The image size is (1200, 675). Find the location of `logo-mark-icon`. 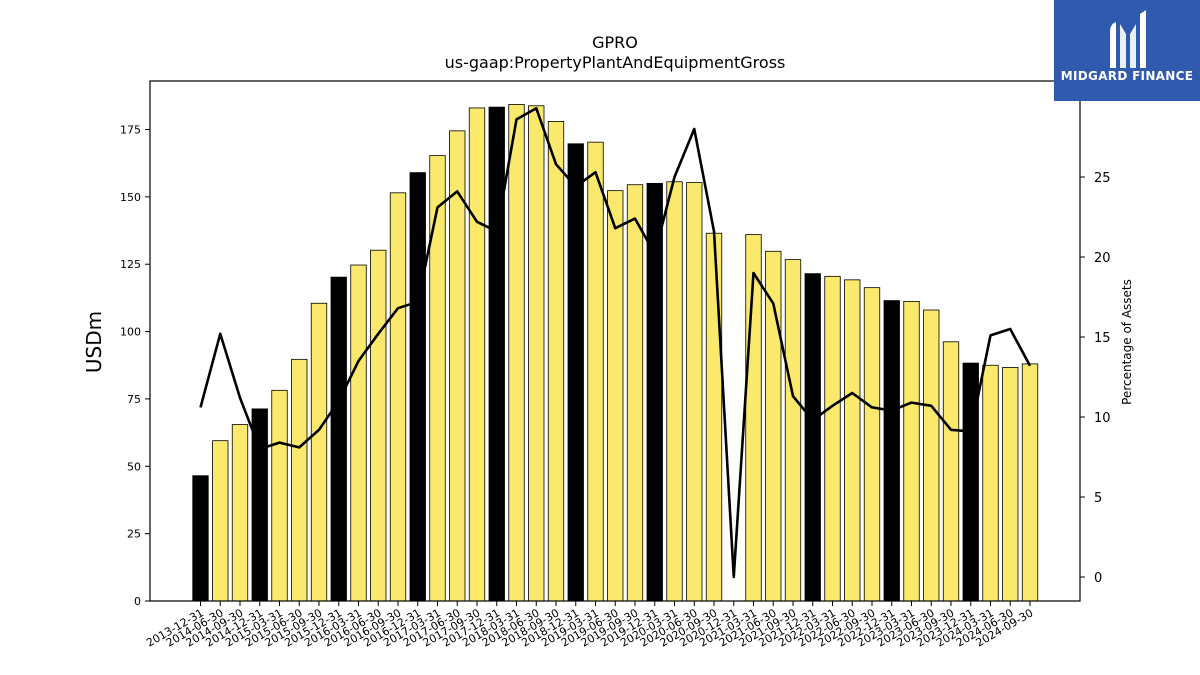

logo-mark-icon is located at coordinates (1128, 39).